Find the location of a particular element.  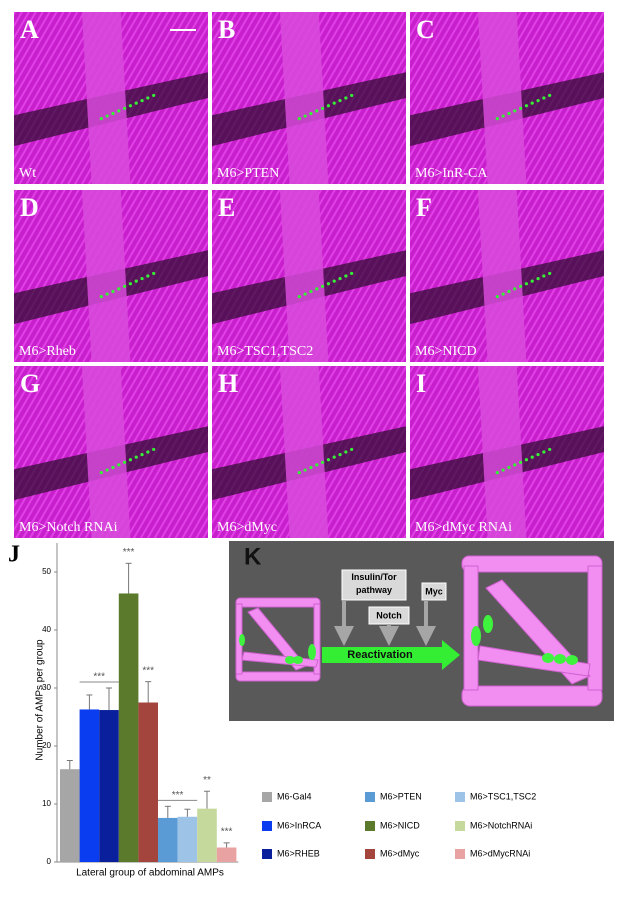

panel-label: M6>Rheb is located at coordinates (47, 351).